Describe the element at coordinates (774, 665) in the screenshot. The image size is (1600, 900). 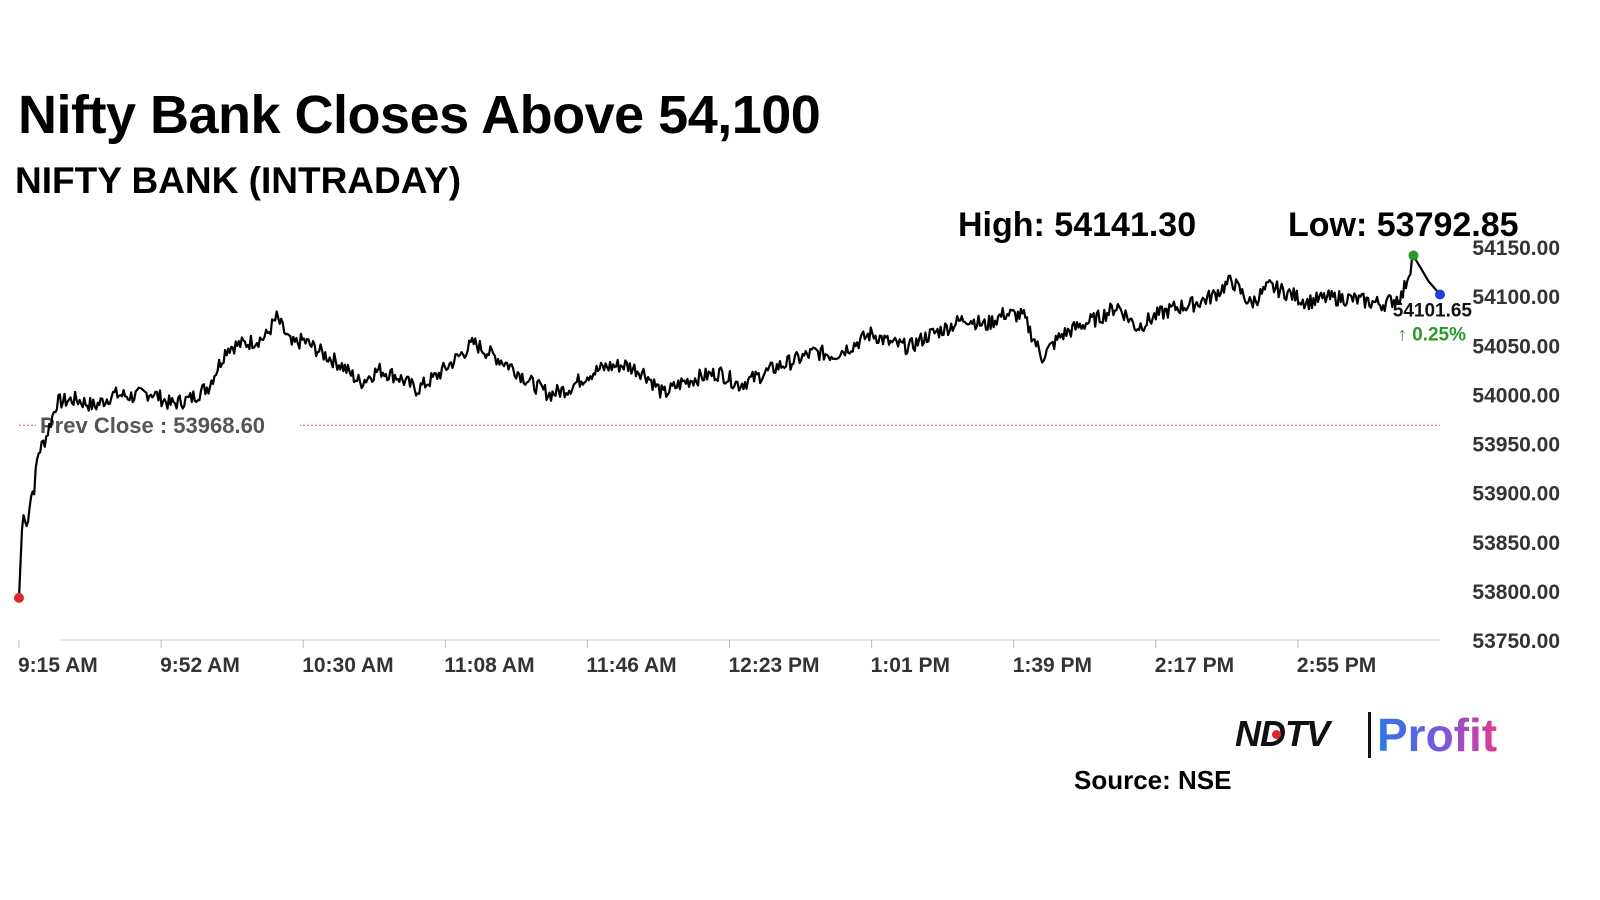
I see `x-tick-label: 12:23 PM` at that location.